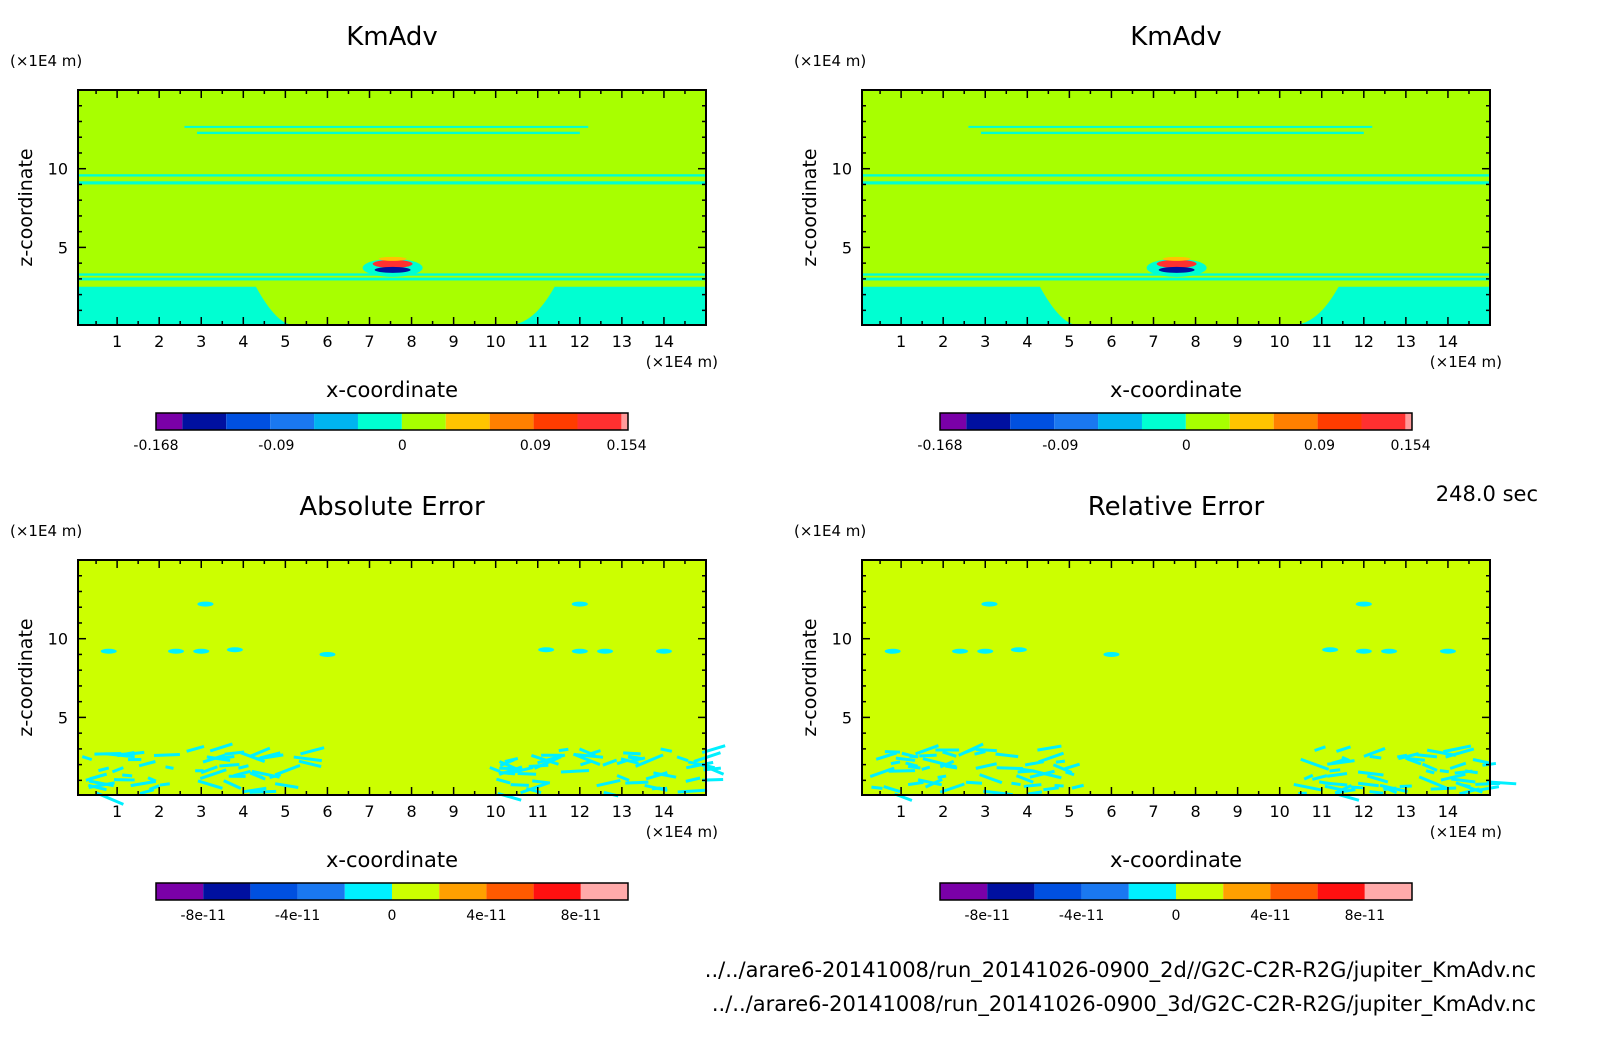 The image size is (1604, 1054). I want to click on x-tick-label: 4, so click(243, 341).